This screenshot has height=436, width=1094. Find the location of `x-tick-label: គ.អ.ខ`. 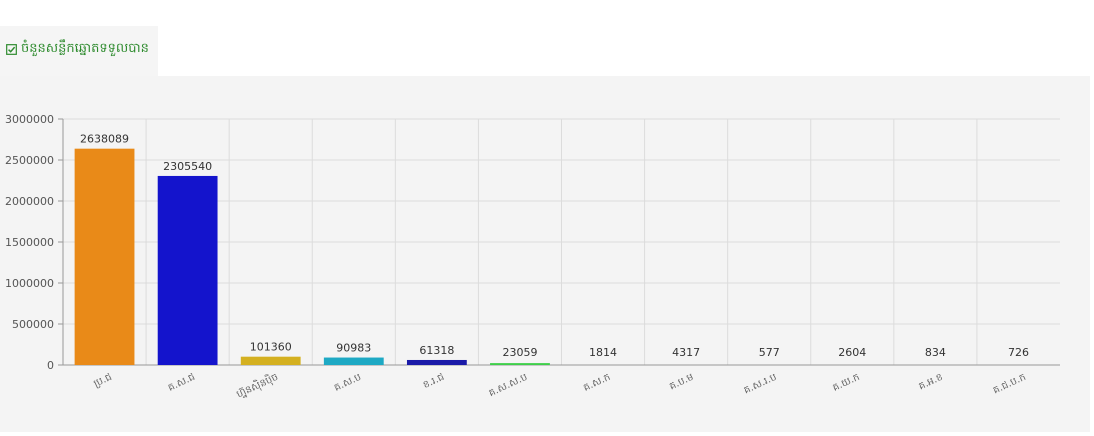

x-tick-label: គ.អ.ខ is located at coordinates (931, 382).